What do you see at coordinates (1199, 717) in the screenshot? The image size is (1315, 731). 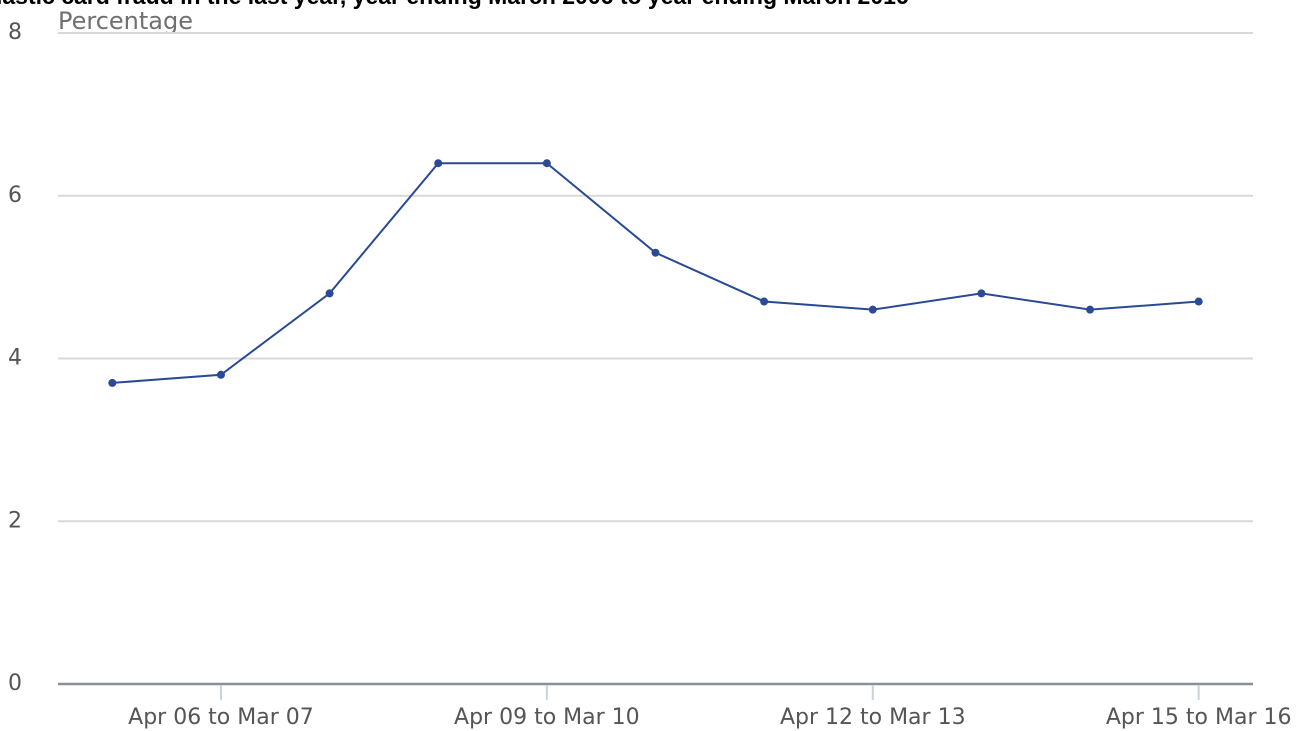 I see `x-tick-label: Apr 15 to Mar 16` at bounding box center [1199, 717].